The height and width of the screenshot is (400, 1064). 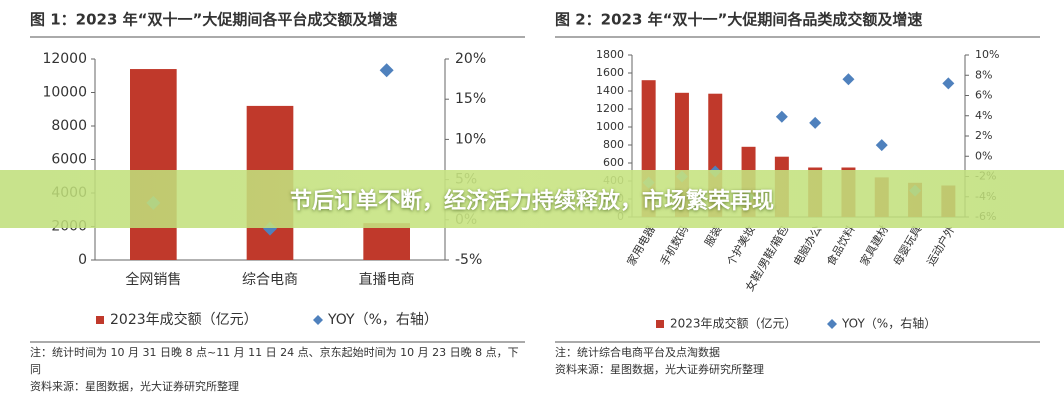 What do you see at coordinates (983, 74) in the screenshot?
I see `y2-tick-label: 8%` at bounding box center [983, 74].